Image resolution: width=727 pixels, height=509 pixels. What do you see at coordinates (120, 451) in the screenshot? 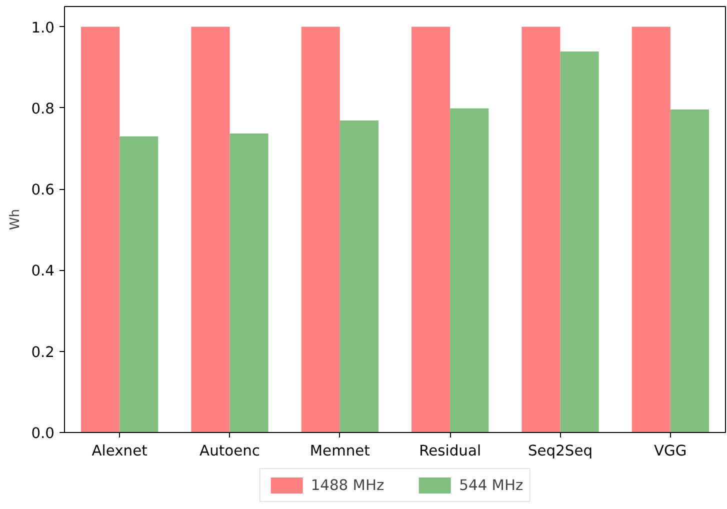
I see `x-tick-label: Alexnet` at bounding box center [120, 451].